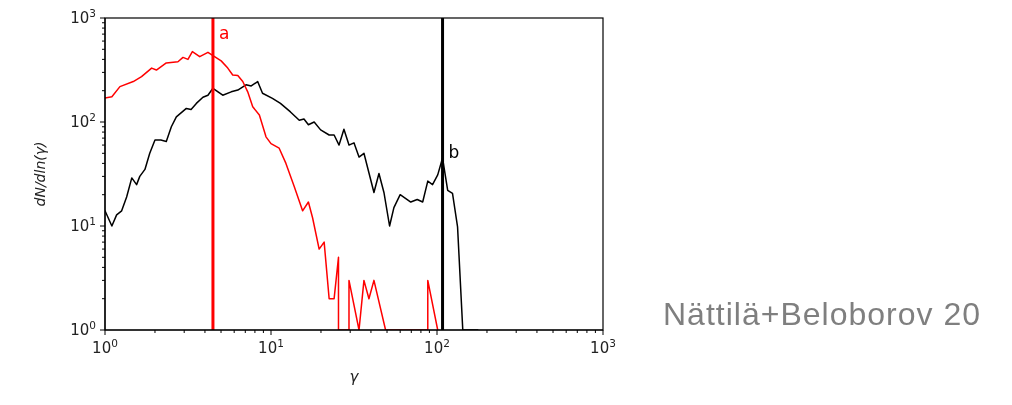 The width and height of the screenshot is (1012, 405). Describe the element at coordinates (437, 347) in the screenshot. I see `x-tick-label: 10$^{2}$` at that location.